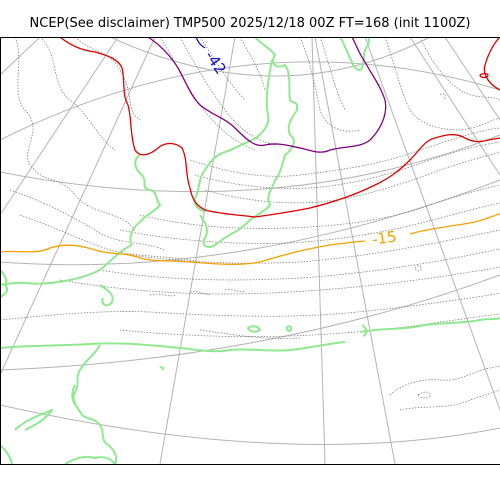  Describe the element at coordinates (384, 237) in the screenshot. I see `contour-label-minus-15: -15` at that location.